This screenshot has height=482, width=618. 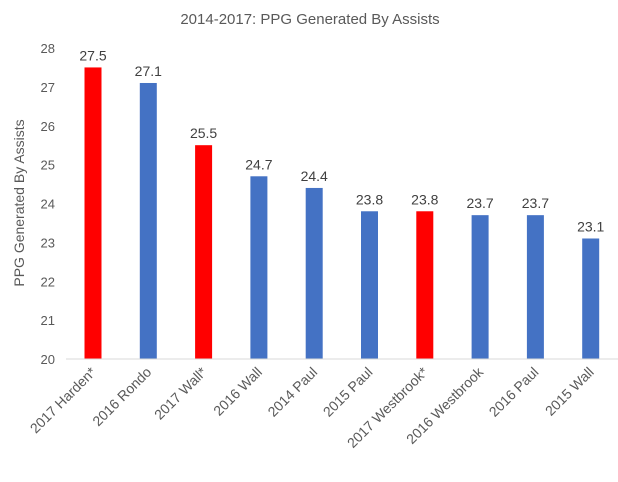 I want to click on x-tick-label: 2015 Wall, so click(x=569, y=391).